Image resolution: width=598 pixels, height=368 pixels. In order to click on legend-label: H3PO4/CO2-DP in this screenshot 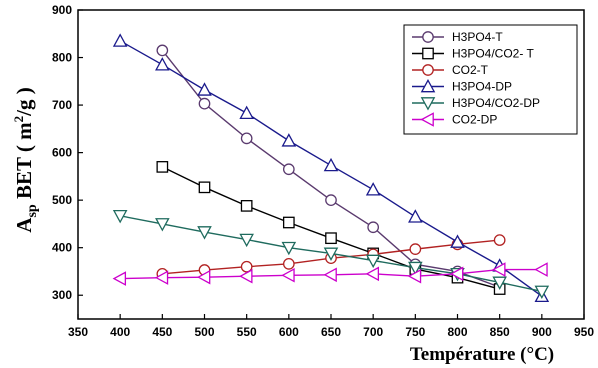, I will do `click(496, 103)`.